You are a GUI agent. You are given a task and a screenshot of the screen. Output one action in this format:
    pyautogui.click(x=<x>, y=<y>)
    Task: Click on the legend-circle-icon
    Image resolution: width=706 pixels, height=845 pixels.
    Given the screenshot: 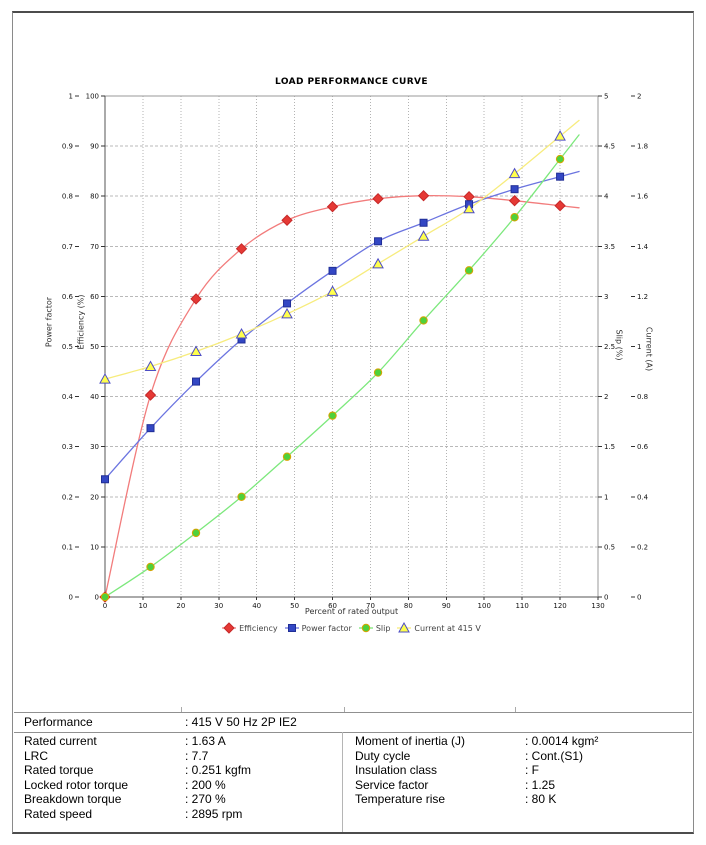 What is the action you would take?
    pyautogui.click(x=365, y=628)
    